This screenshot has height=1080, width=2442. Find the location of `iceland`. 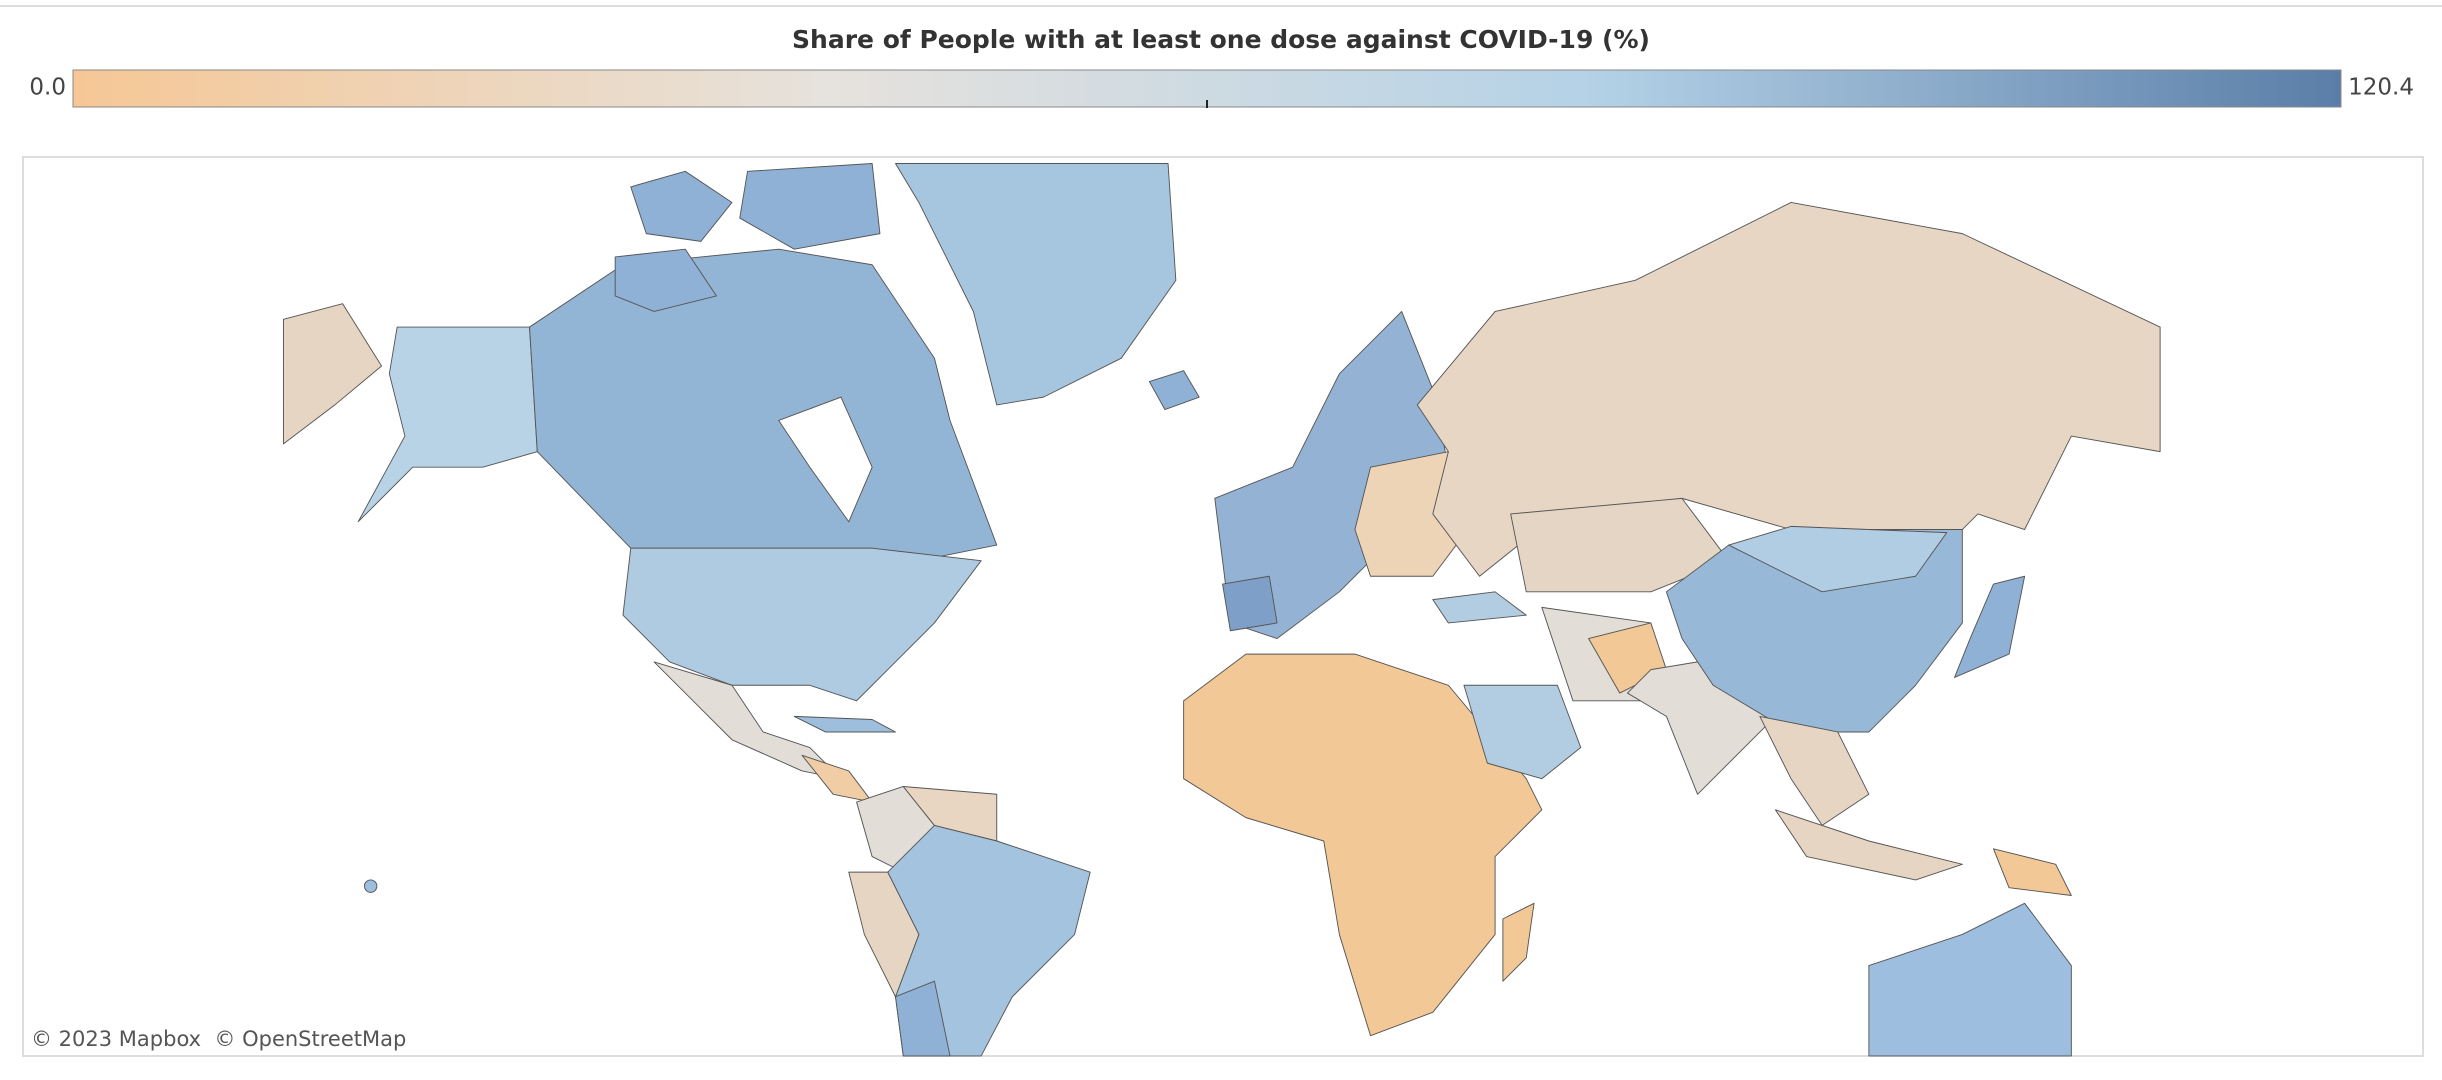

iceland is located at coordinates (1174, 390).